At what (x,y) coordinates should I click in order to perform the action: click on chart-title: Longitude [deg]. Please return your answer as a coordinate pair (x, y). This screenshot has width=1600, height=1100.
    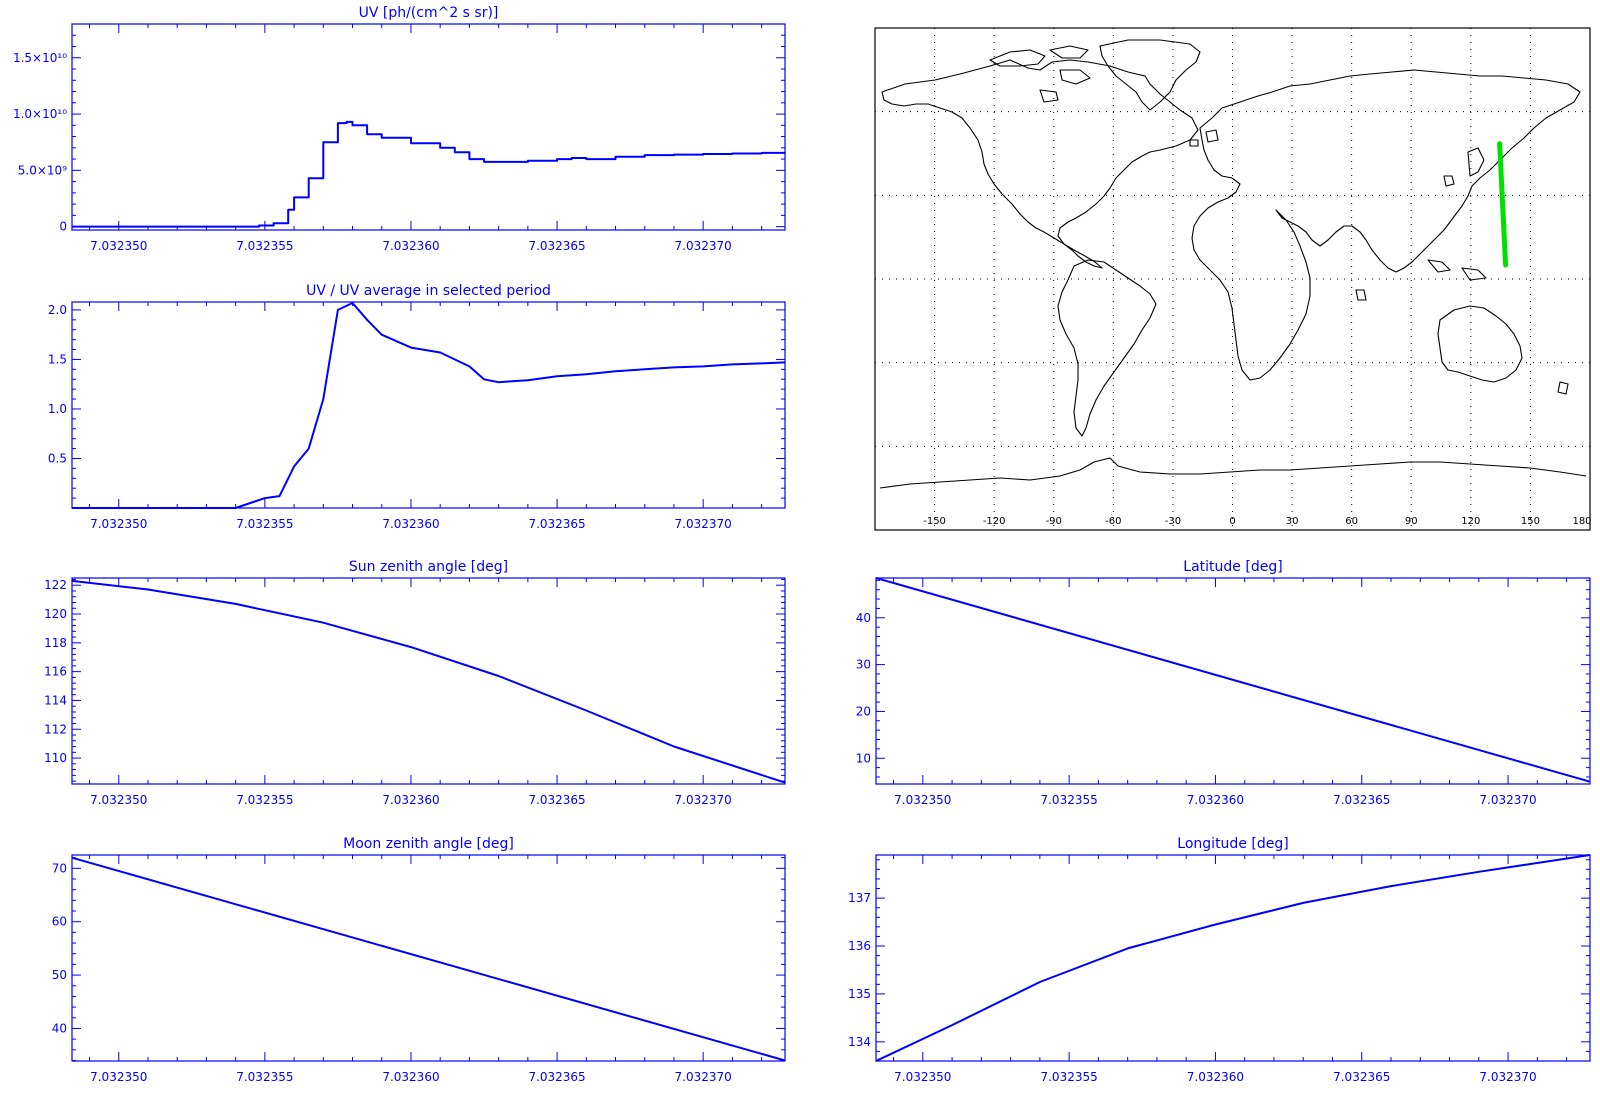
    Looking at the image, I should click on (1232, 844).